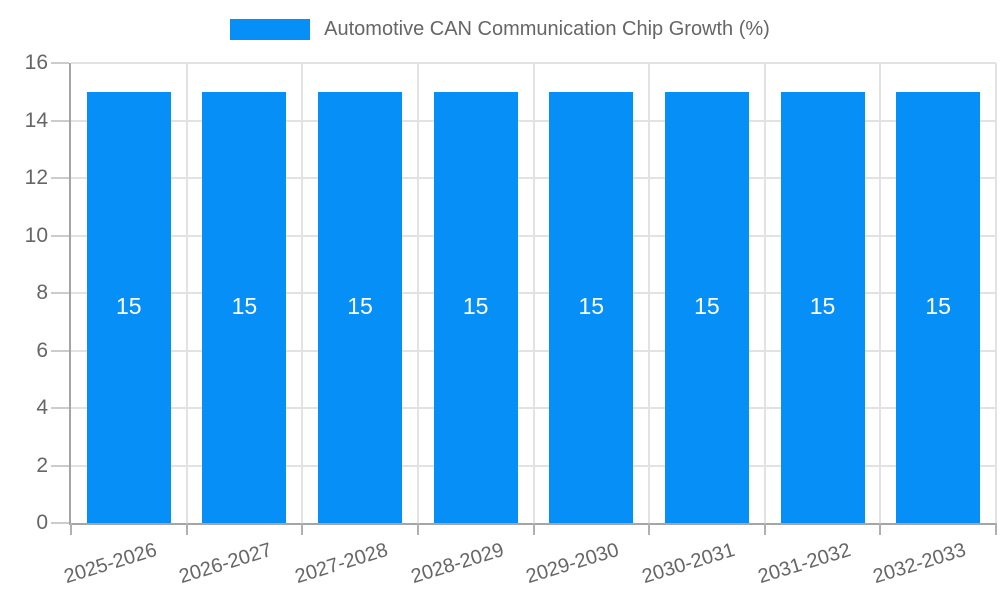 This screenshot has width=1000, height=600. I want to click on y-tick-label: 8, so click(42, 292).